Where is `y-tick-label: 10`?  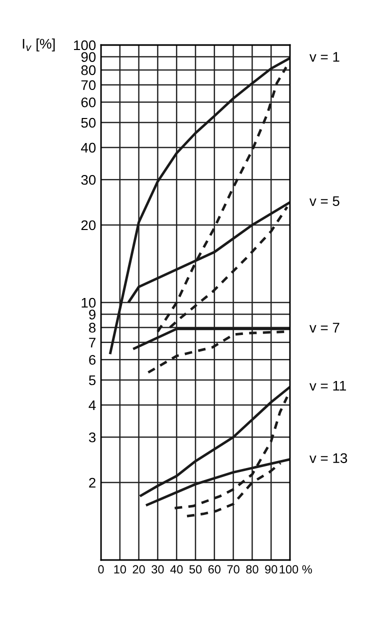
y-tick-label: 10 is located at coordinates (89, 303).